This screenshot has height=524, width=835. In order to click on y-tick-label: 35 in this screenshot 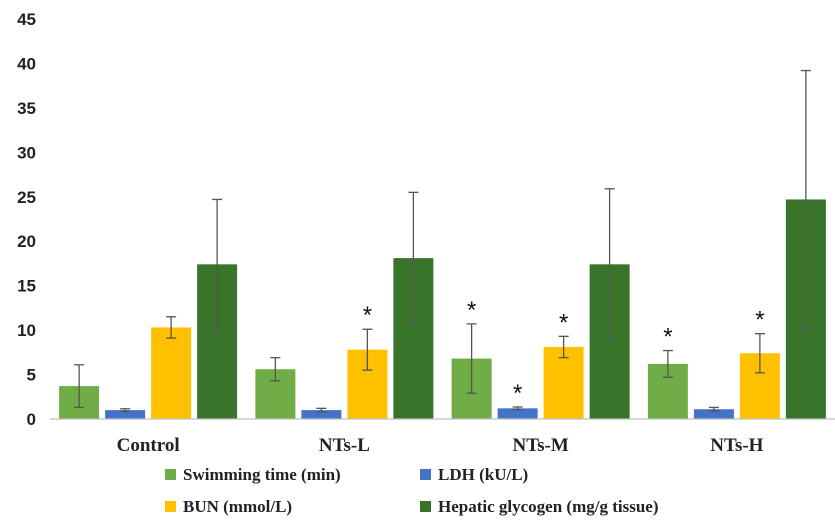, I will do `click(26, 108)`.